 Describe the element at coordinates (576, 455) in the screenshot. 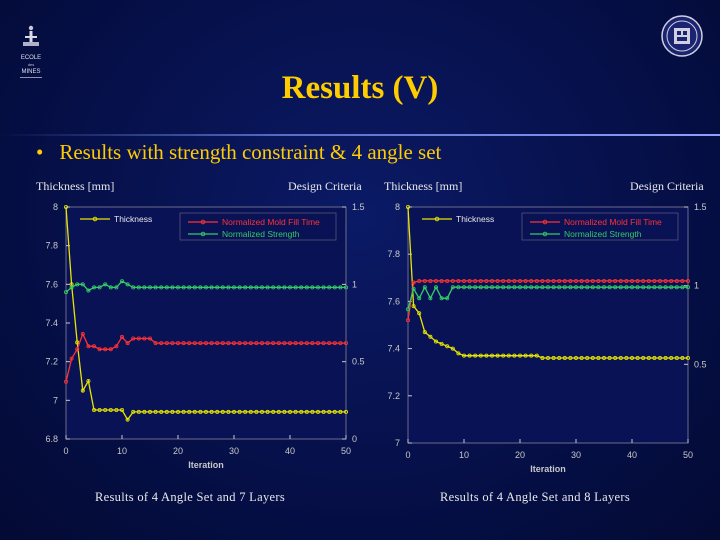

I see `x-tick-label: 30` at that location.